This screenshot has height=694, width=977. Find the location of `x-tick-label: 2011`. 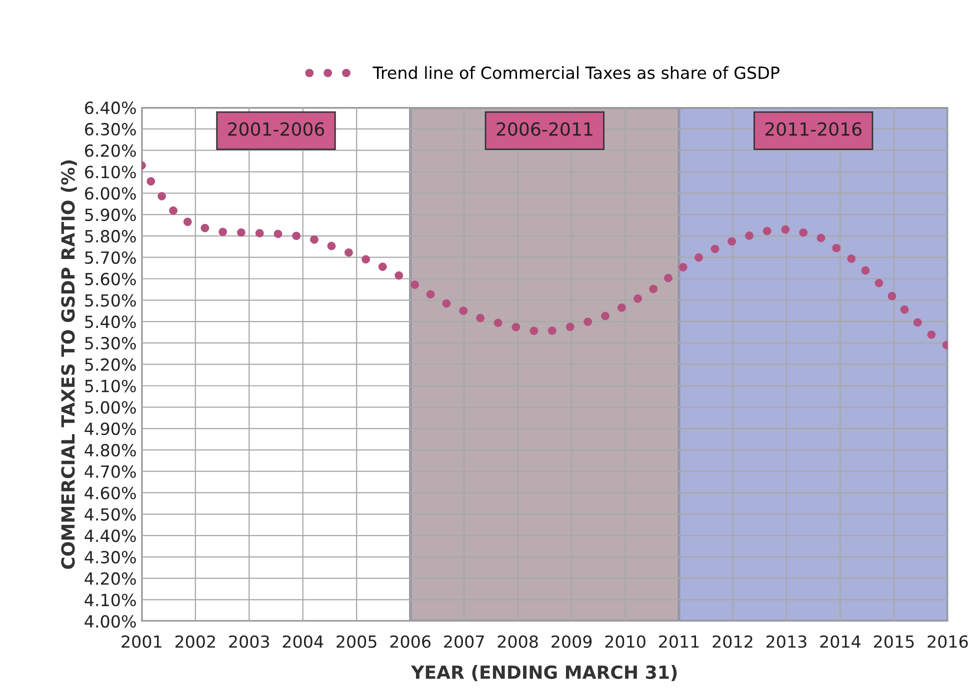

x-tick-label: 2011 is located at coordinates (679, 641).